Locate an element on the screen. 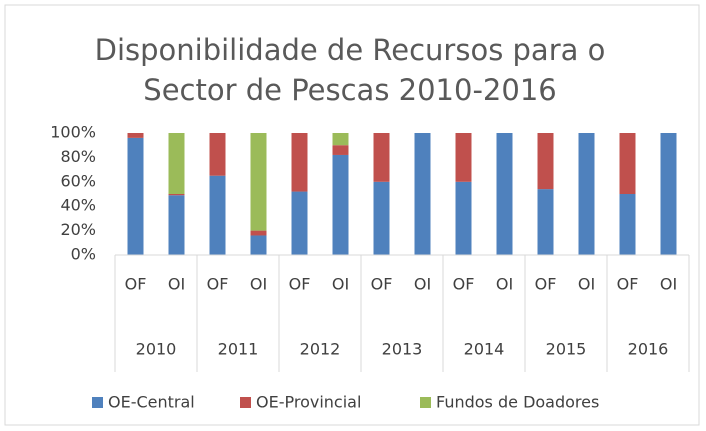  legend-label: OE-Central is located at coordinates (151, 402).